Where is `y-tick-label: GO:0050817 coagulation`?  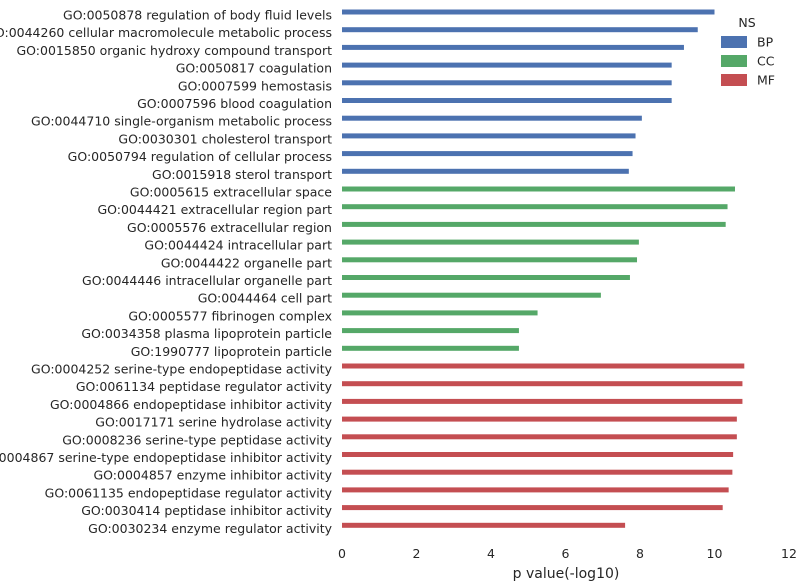
y-tick-label: GO:0050817 coagulation is located at coordinates (254, 68).